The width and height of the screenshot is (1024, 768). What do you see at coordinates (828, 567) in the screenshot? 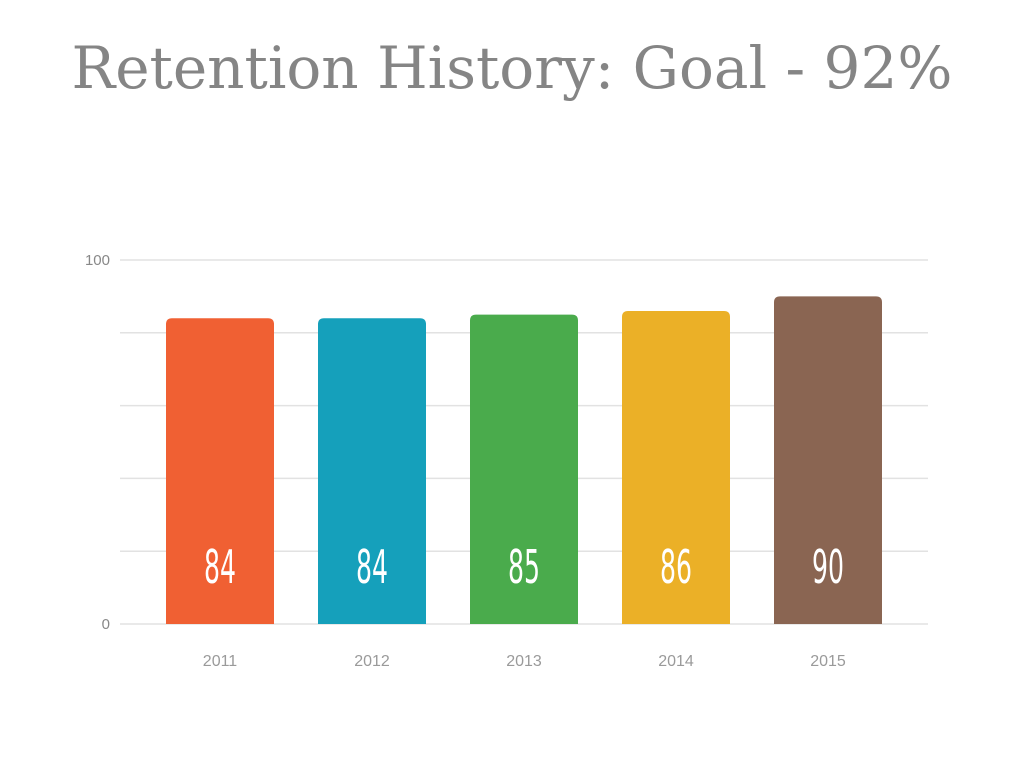
I see `bar-value-label: 90` at bounding box center [828, 567].